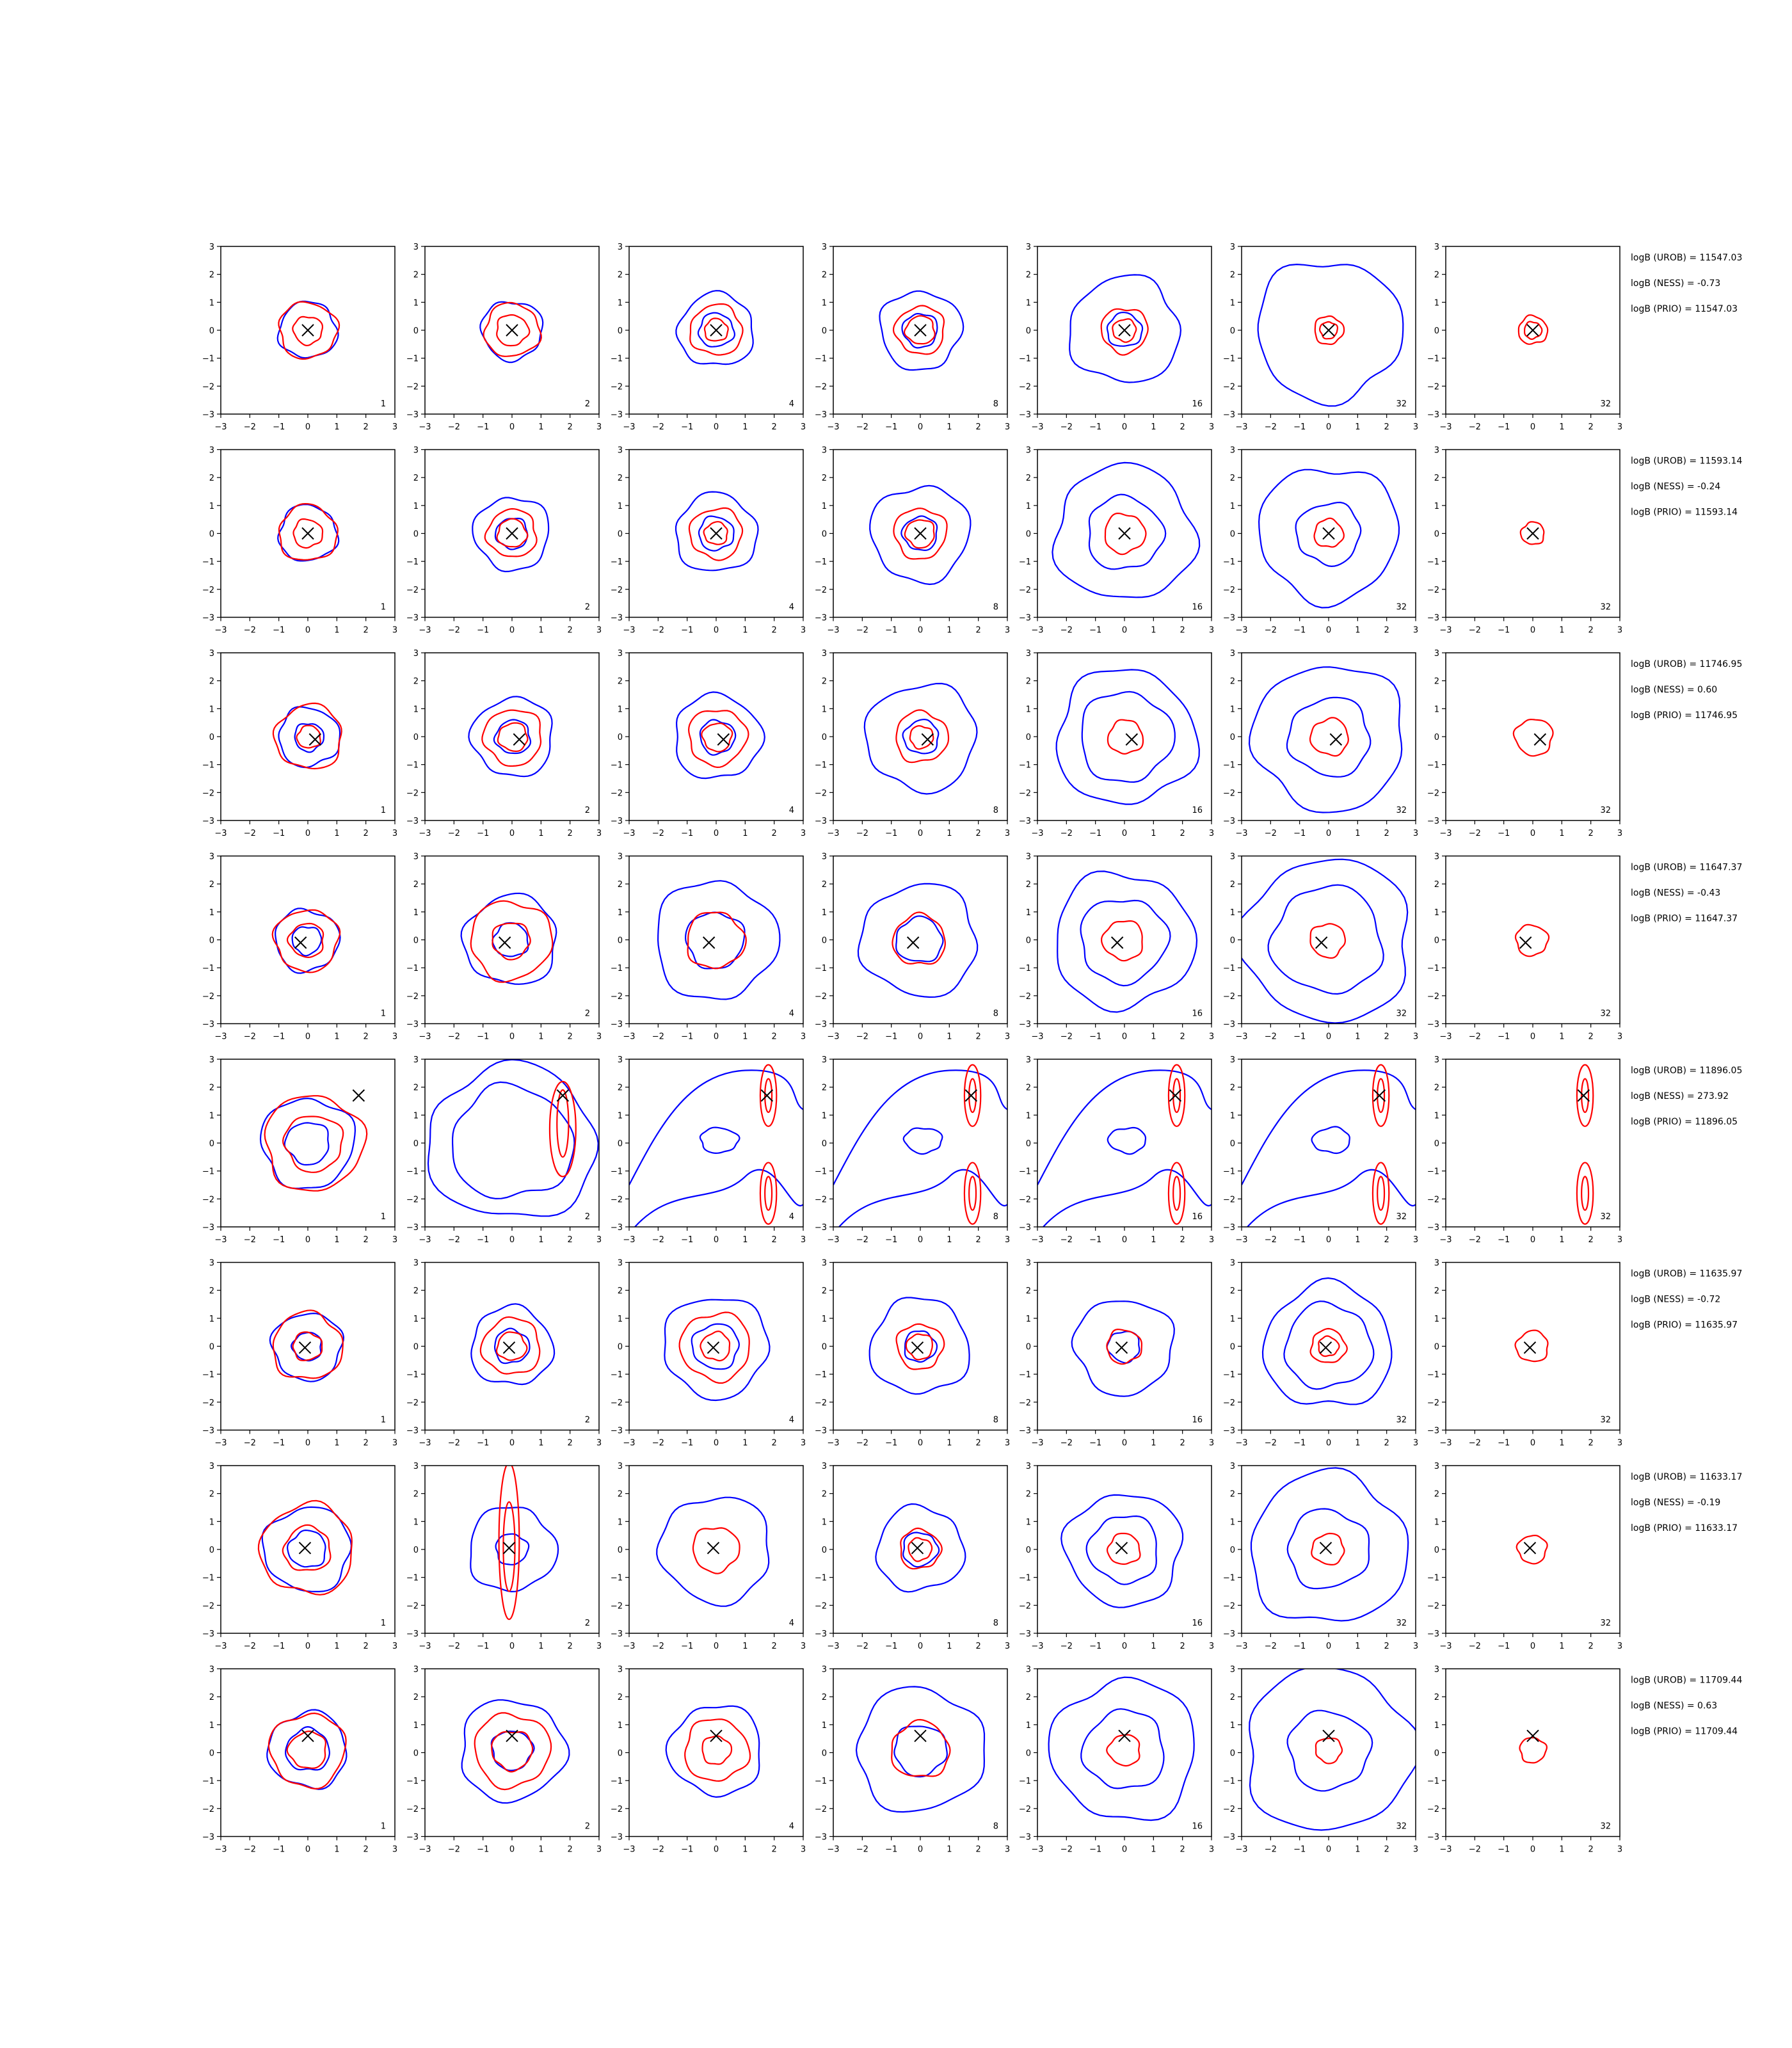 The image size is (1792, 2048). Describe the element at coordinates (1686, 664) in the screenshot. I see `logb-annotation: logB (UROB) = 11746.95` at that location.